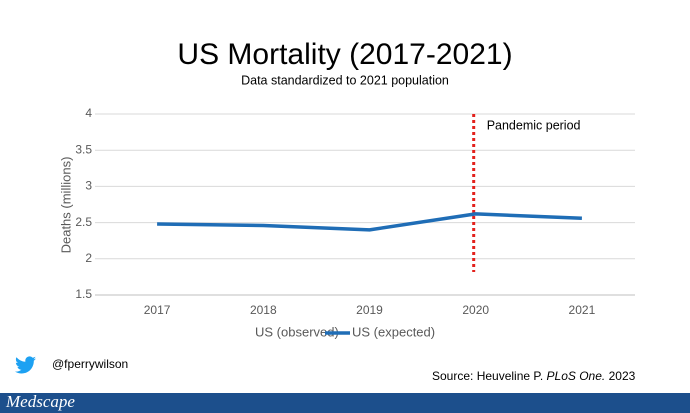 The image size is (690, 413). Describe the element at coordinates (65, 205) in the screenshot. I see `y-axis-label: Deaths (millions)` at that location.